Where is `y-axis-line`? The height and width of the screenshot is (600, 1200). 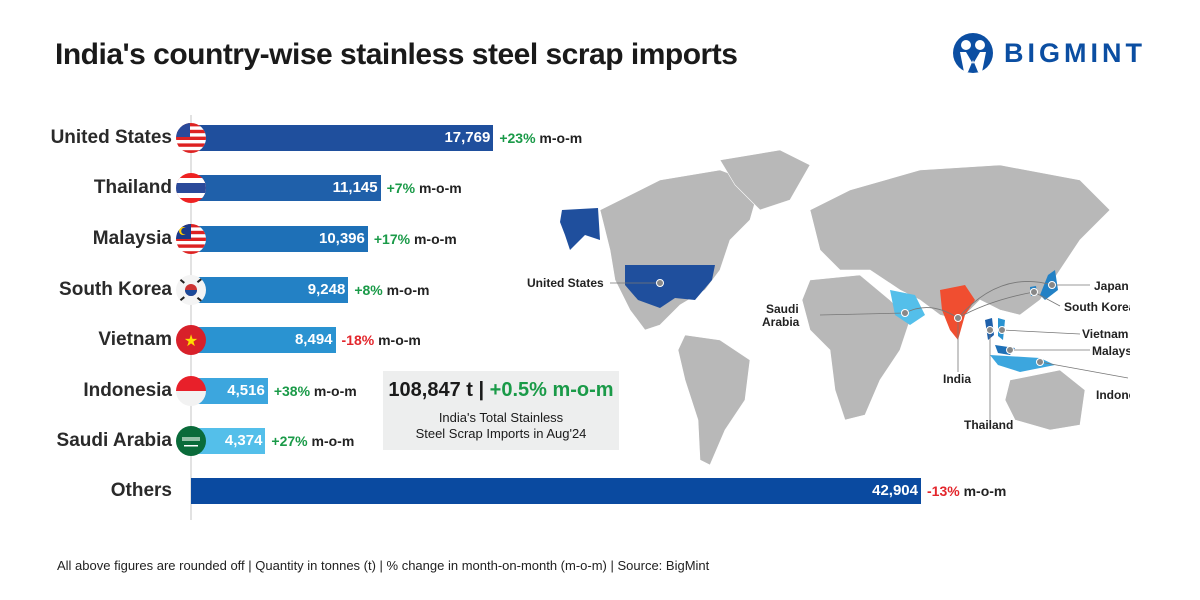 y-axis-line is located at coordinates (191, 317).